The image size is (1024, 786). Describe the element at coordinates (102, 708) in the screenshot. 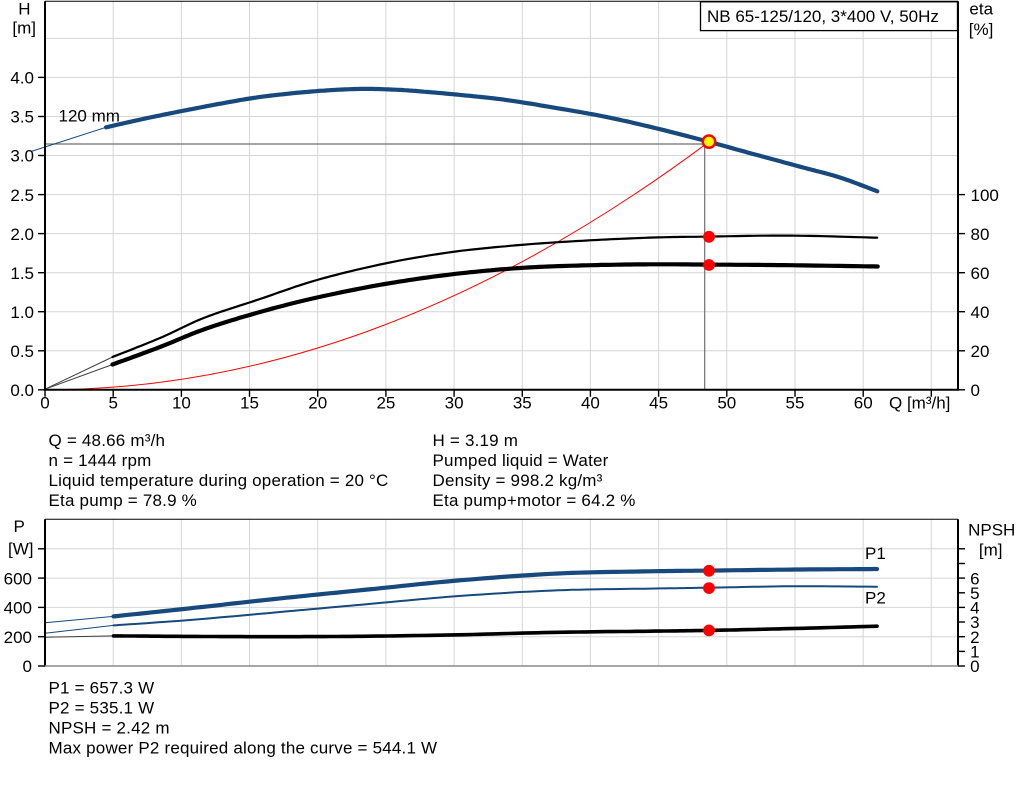

I see `svg-text: P2 = 535.1 W` at that location.